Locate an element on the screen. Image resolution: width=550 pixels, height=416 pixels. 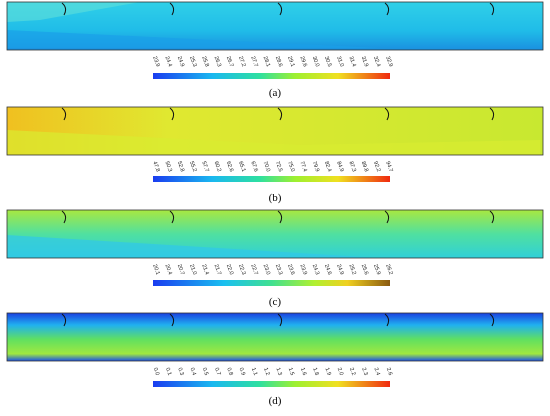
colorbar-tick-label: 70.0 is located at coordinates (266, 167).